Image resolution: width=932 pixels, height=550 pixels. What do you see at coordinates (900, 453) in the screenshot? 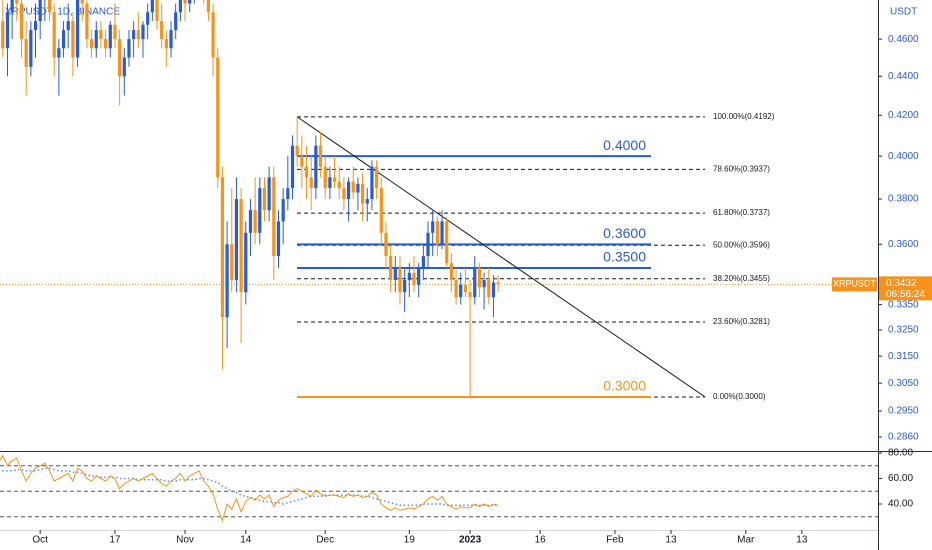
I see `rsi-y-tick-label: 80.00` at bounding box center [900, 453].